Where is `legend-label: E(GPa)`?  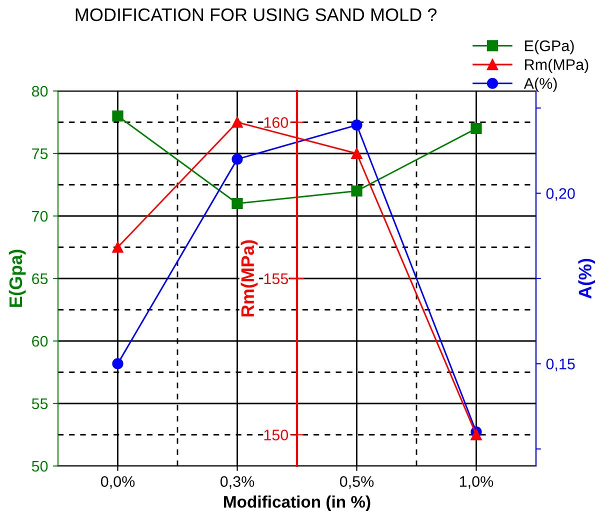
legend-label: E(GPa) is located at coordinates (549, 47).